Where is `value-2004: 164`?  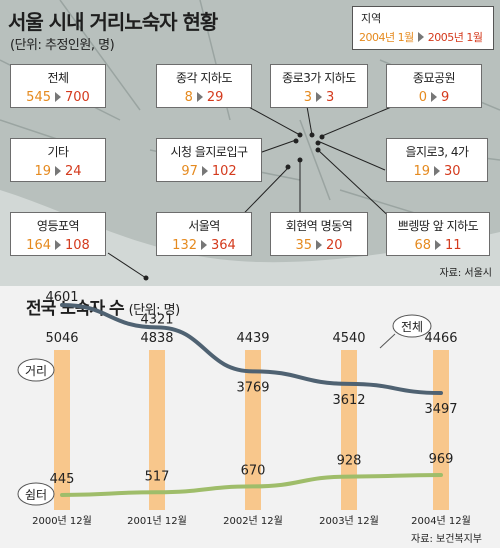
value-2004: 164 is located at coordinates (38, 245).